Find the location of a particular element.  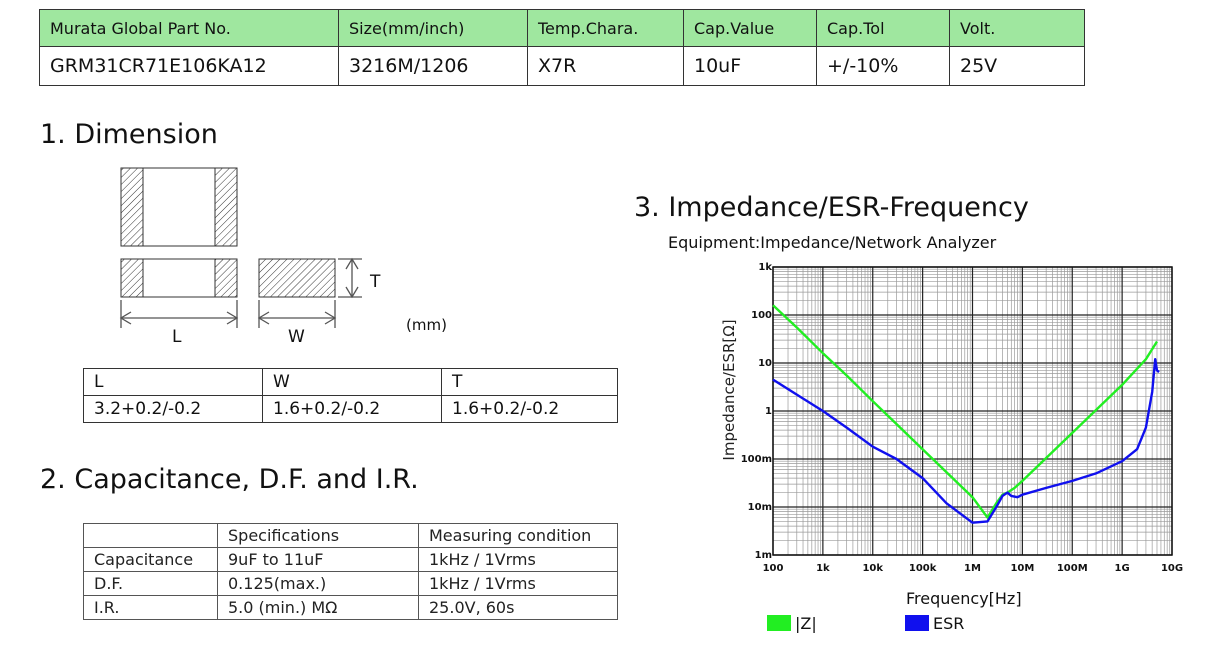

legend-label-z: |Z| is located at coordinates (806, 623).